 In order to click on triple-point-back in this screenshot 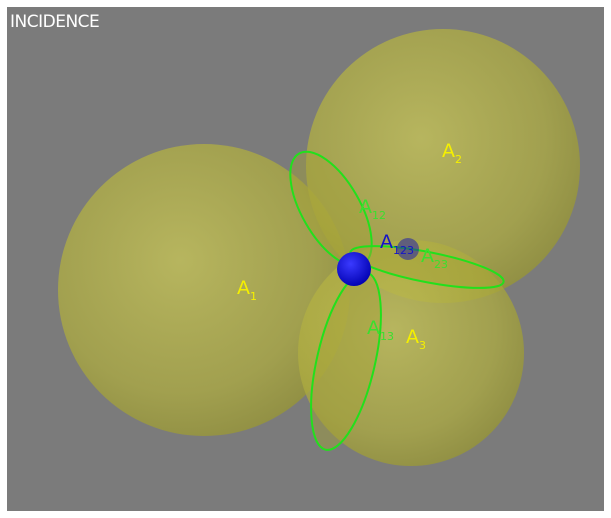, I will do `click(408, 249)`.